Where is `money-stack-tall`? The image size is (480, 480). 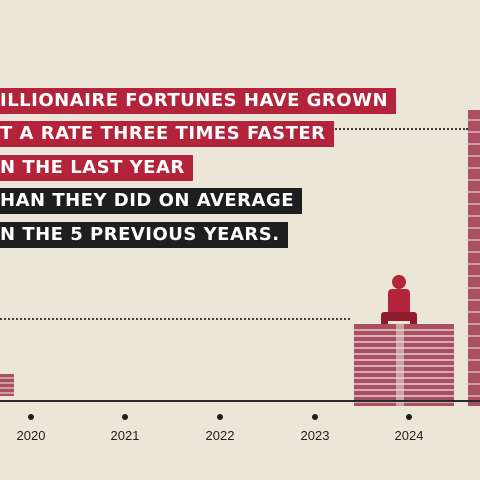 money-stack-tall is located at coordinates (474, 258).